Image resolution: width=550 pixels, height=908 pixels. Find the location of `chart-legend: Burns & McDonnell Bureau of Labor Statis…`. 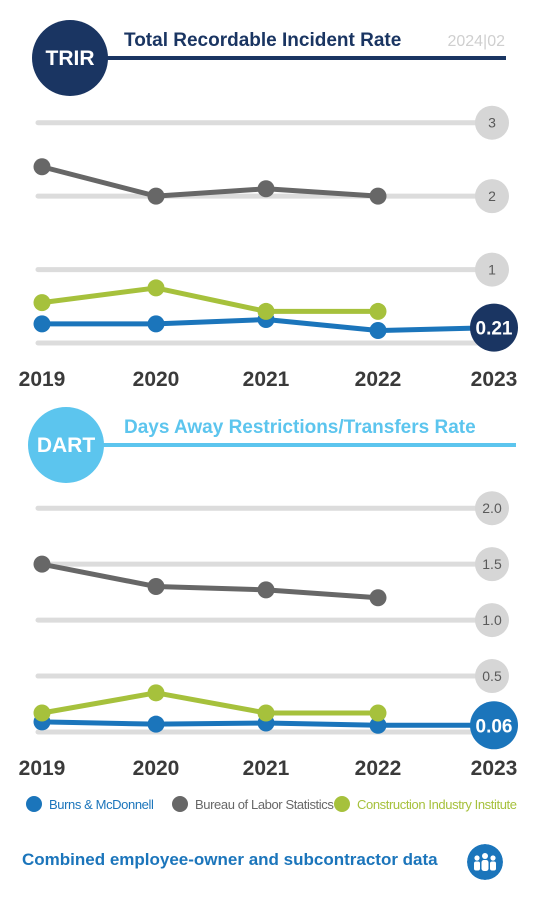

chart-legend: Burns & McDonnell Bureau of Labor Statis… is located at coordinates (286, 807).